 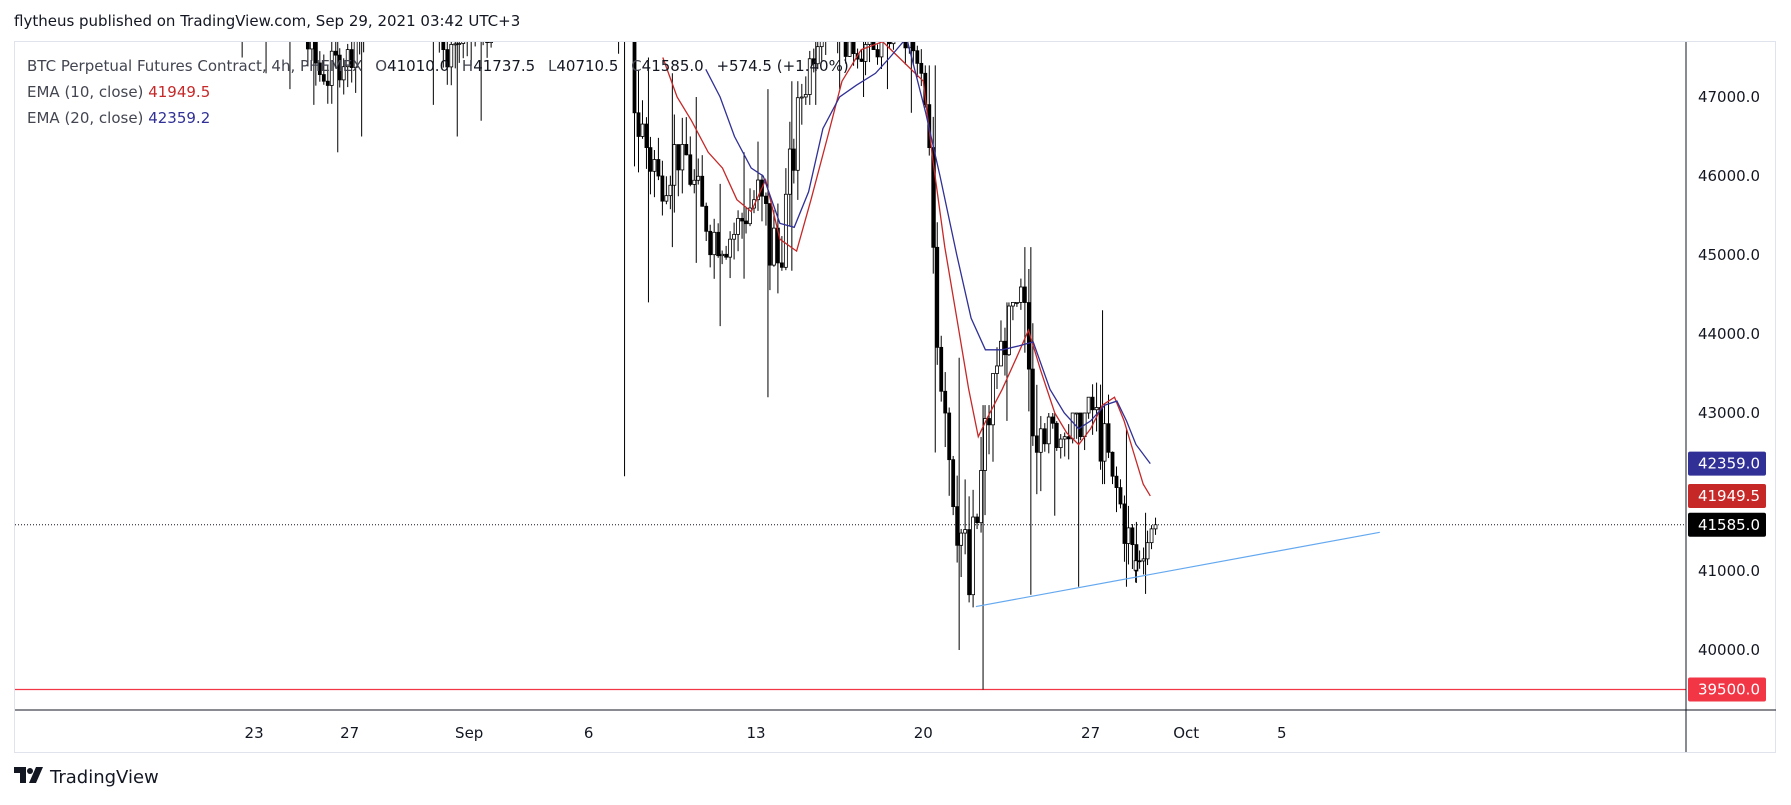 I want to click on ohlc-close: C41585.0, so click(x=667, y=66).